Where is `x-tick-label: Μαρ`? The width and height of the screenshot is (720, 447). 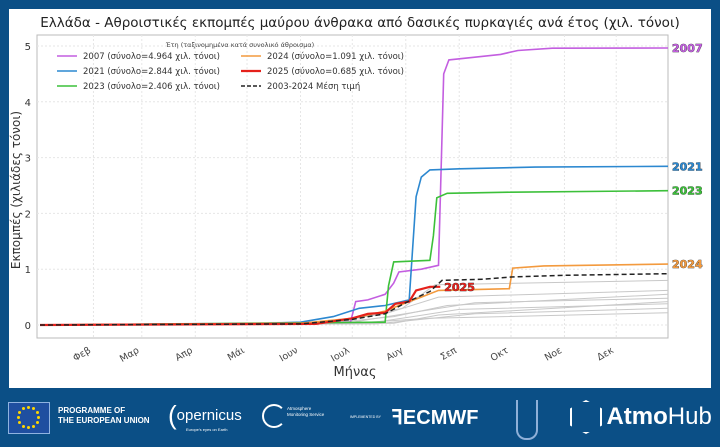
x-tick-label: Μαρ is located at coordinates (129, 355).